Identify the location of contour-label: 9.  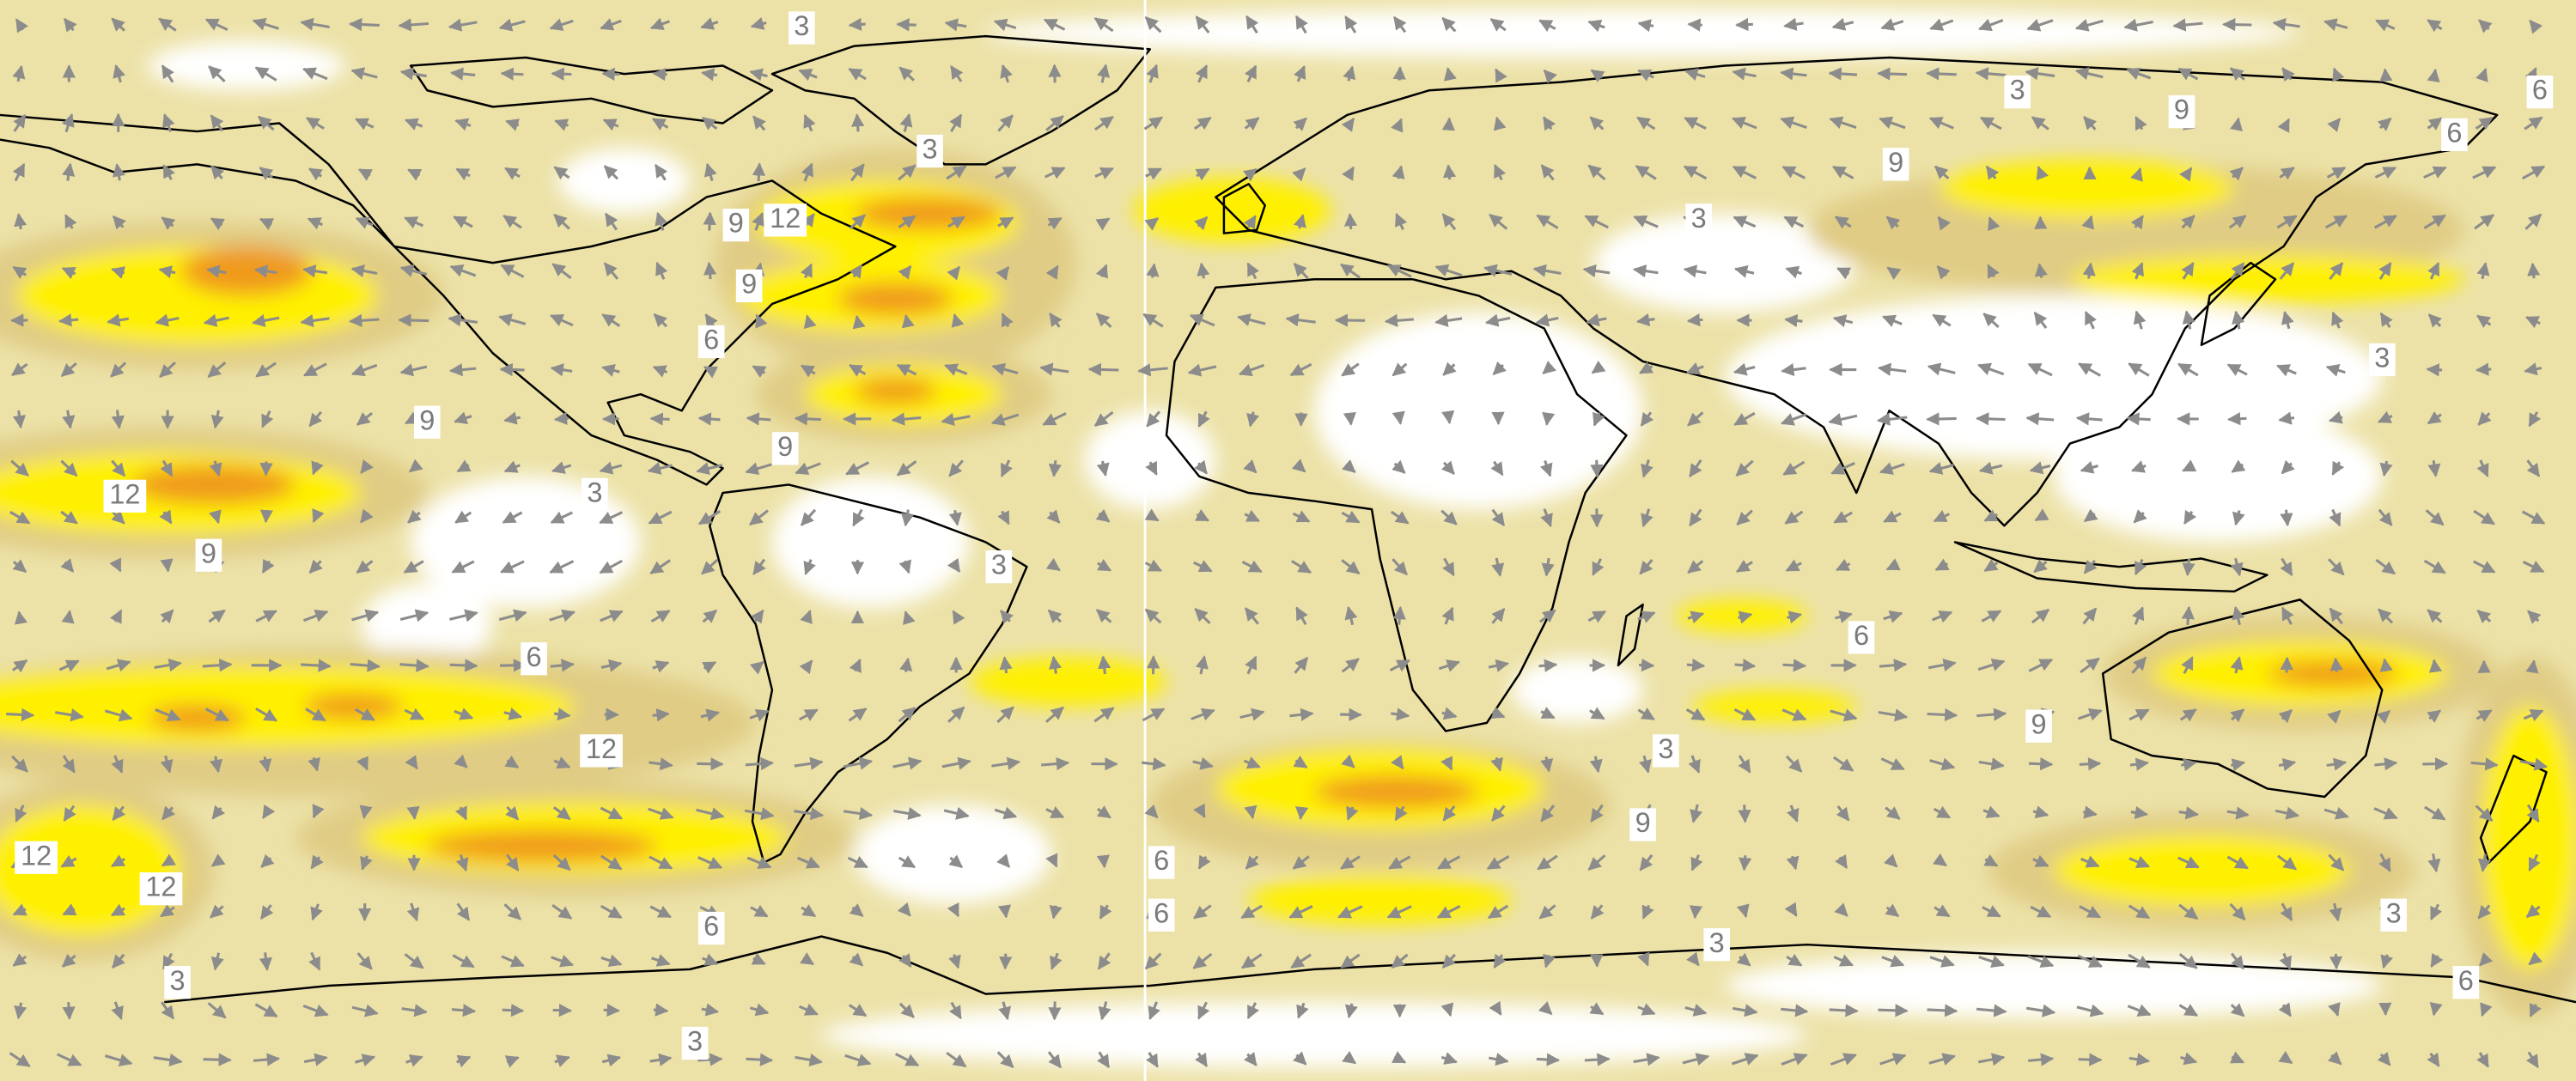
(1895, 162).